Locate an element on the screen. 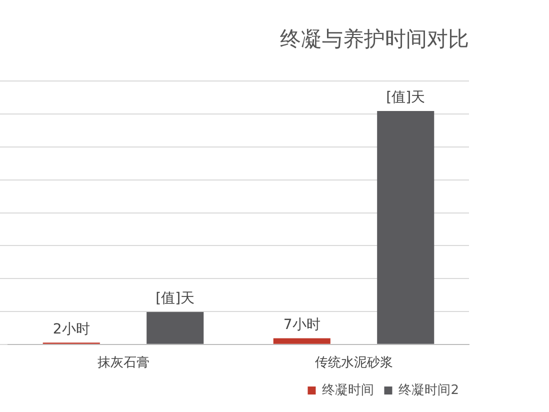  legend-label: 终凝时间2 is located at coordinates (429, 390).